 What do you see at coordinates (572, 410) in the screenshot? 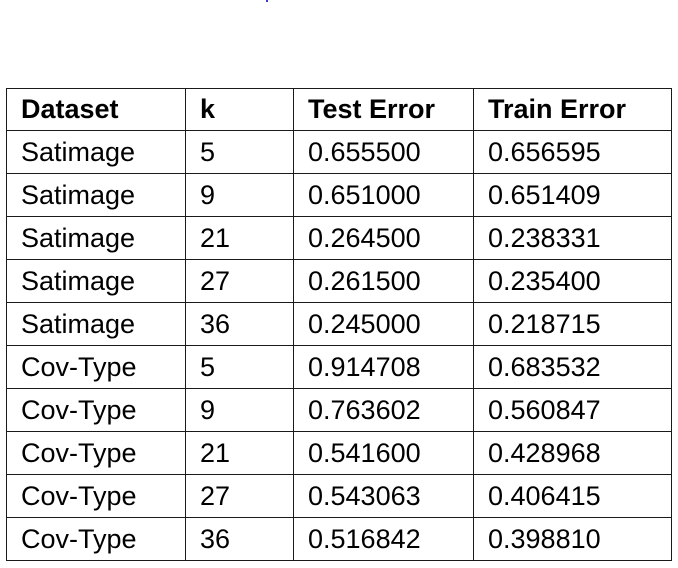
I see `cell-train-error: 0.560847` at bounding box center [572, 410].